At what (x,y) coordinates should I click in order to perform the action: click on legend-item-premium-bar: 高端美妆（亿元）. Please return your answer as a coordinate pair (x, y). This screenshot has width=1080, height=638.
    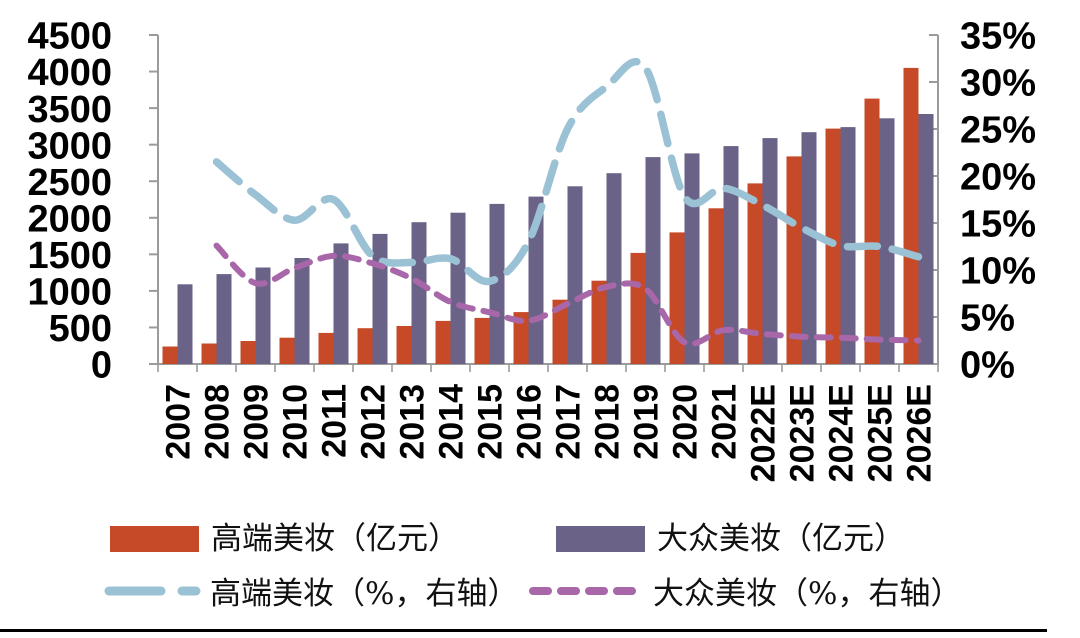
    Looking at the image, I should click on (284, 539).